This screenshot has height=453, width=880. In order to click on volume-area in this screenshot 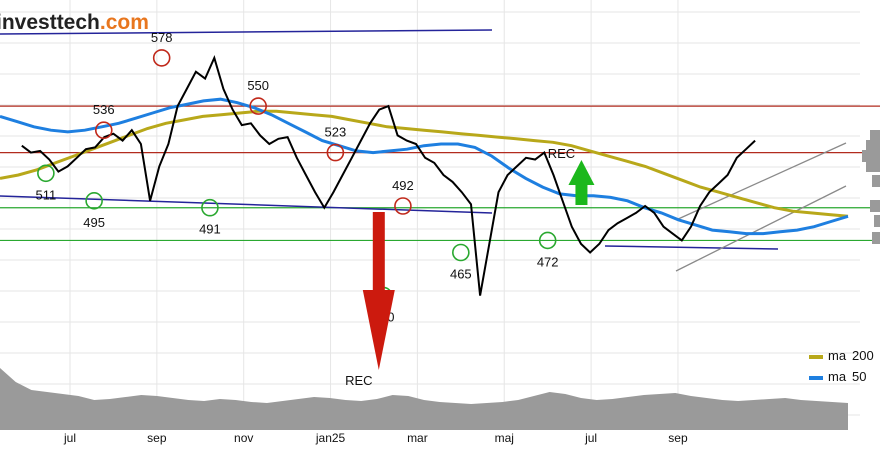, I will do `click(424, 399)`.